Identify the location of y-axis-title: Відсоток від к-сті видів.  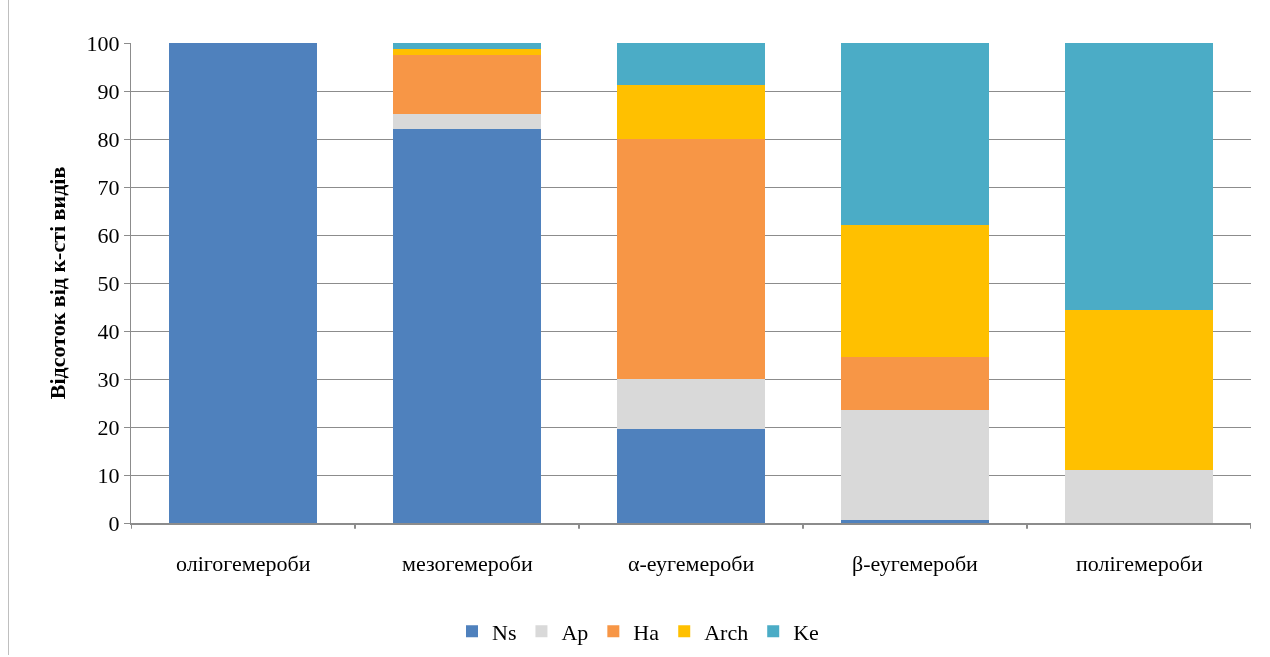
(58, 283).